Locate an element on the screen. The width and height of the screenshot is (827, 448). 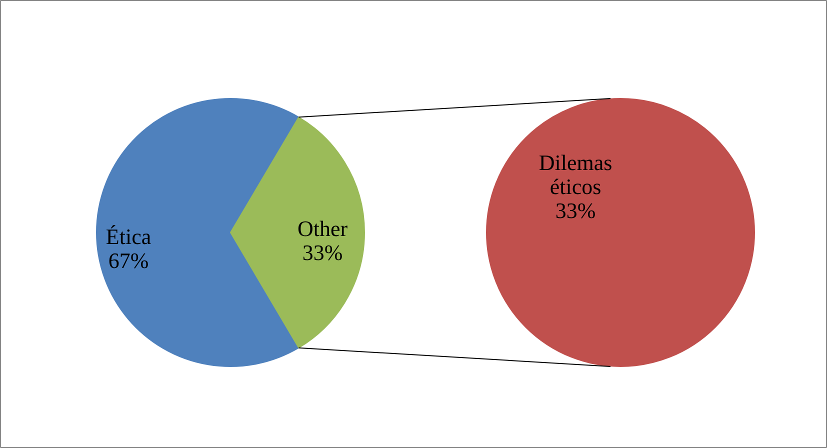
slice-label: Dilemas éticos is located at coordinates (575, 174).